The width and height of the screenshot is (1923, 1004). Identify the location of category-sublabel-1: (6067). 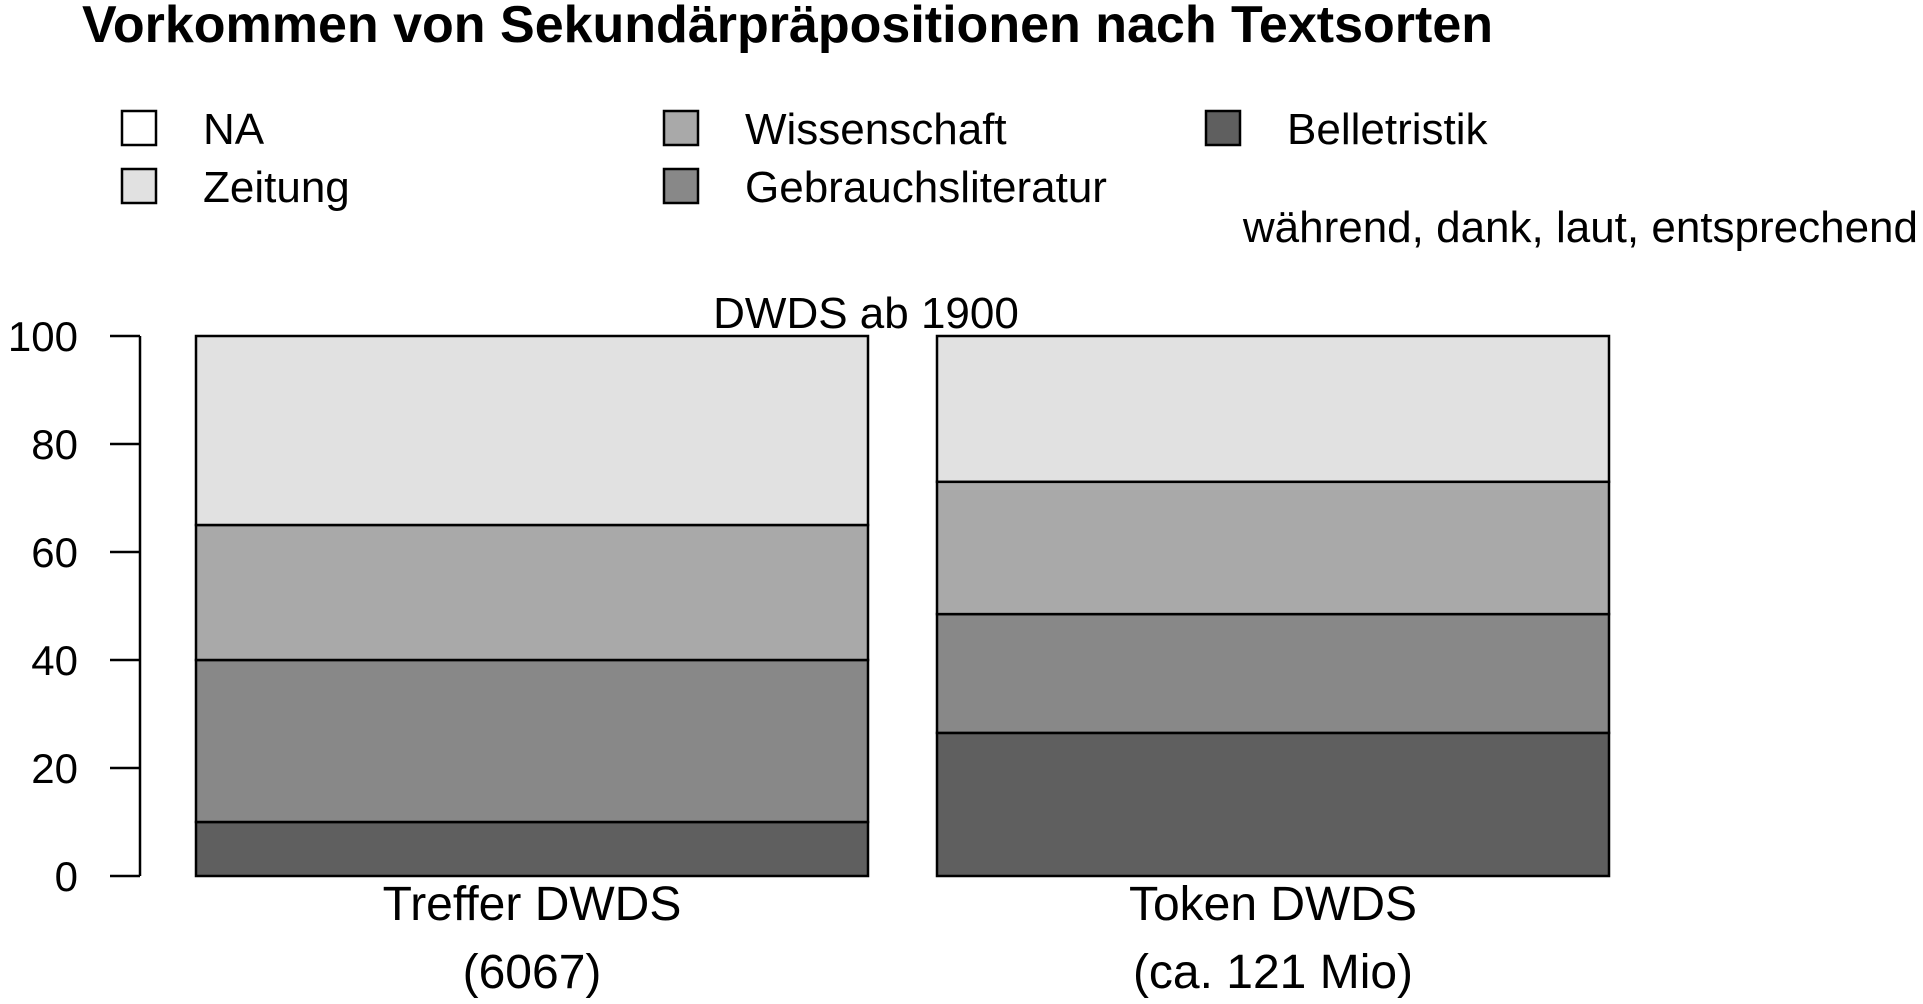
(532, 972).